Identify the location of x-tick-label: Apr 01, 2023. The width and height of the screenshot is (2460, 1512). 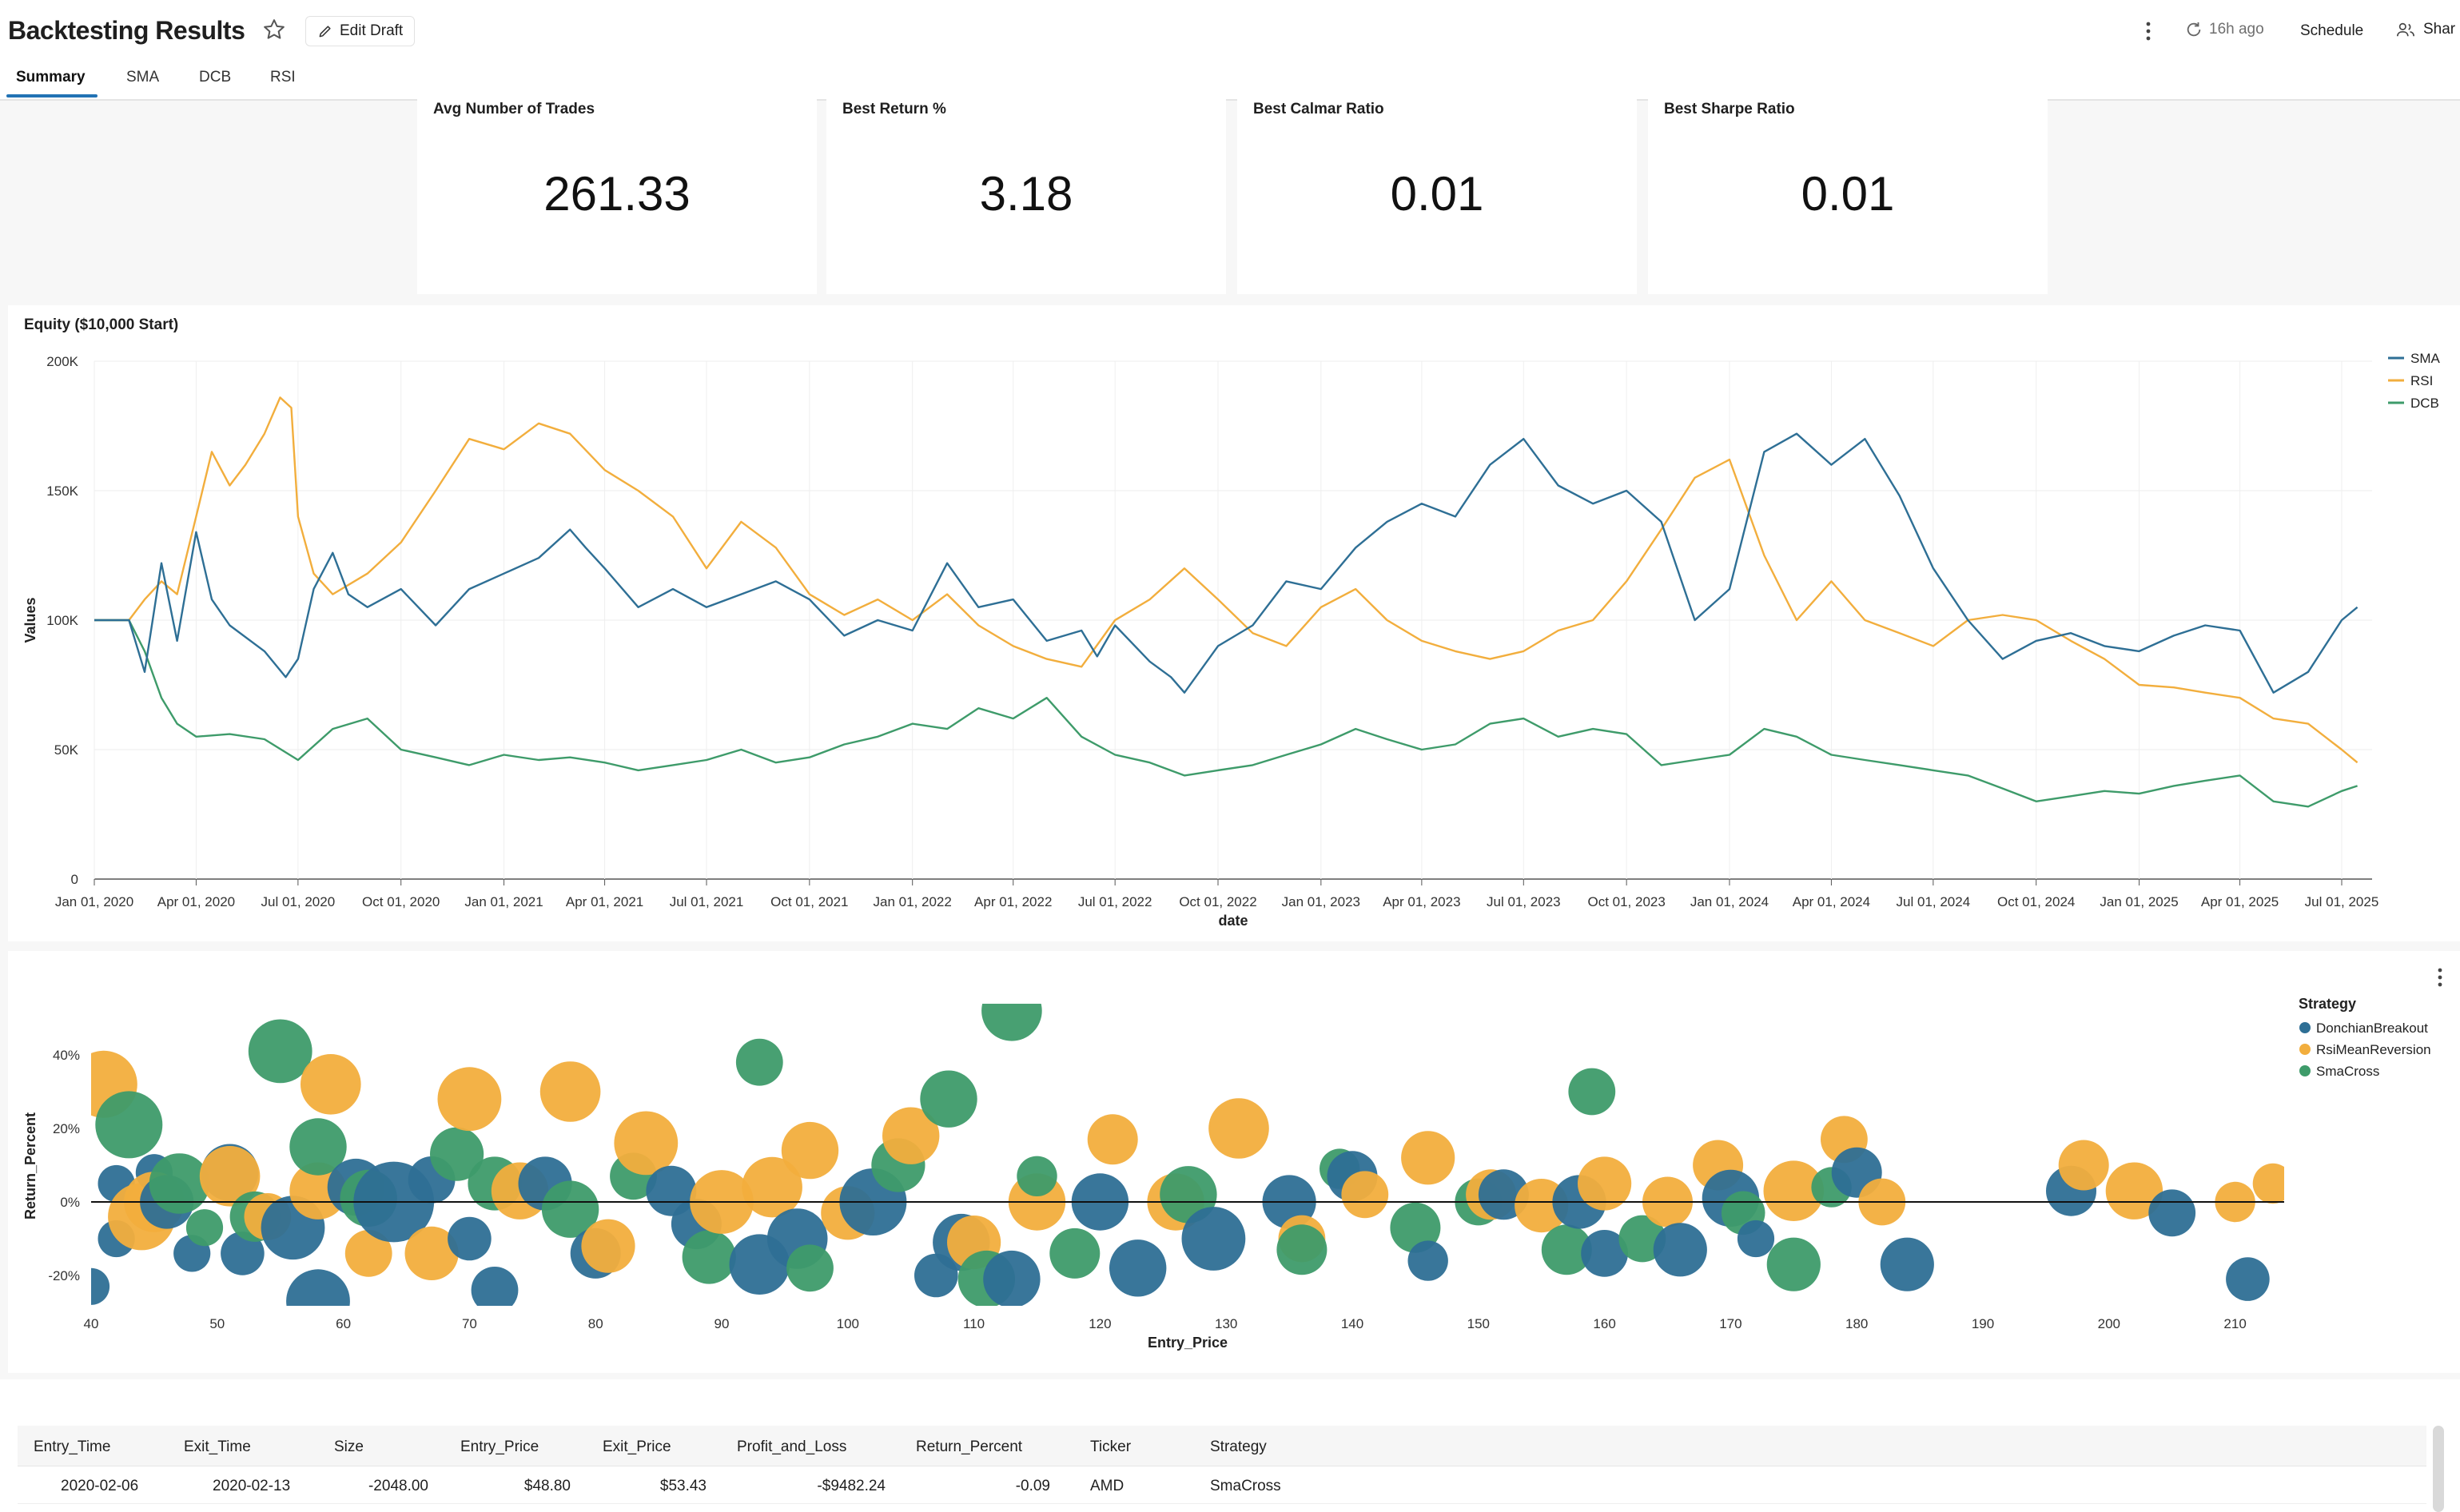
(1421, 902).